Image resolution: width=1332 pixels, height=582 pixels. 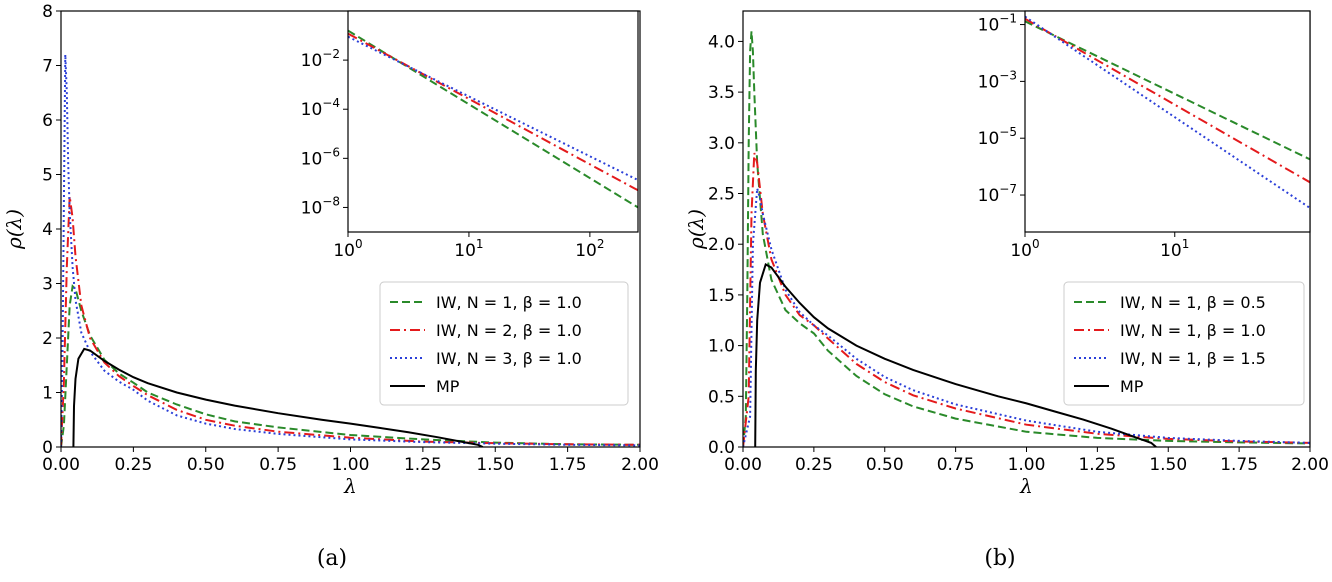 What do you see at coordinates (47, 67) in the screenshot?
I see `y-tick-label: 7` at bounding box center [47, 67].